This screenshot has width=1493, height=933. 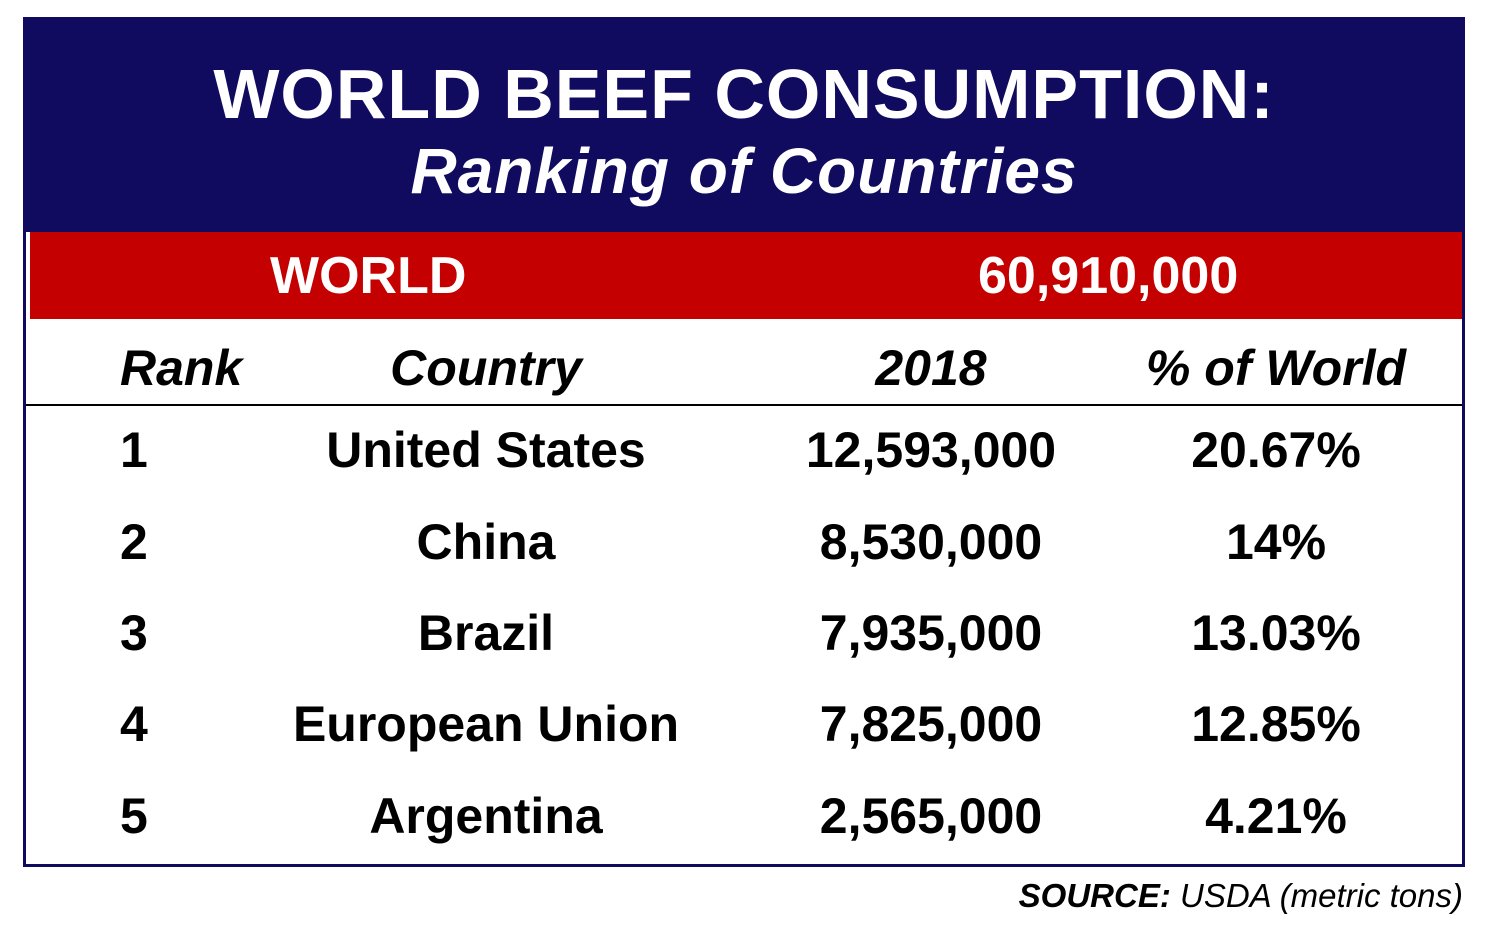 What do you see at coordinates (931, 368) in the screenshot?
I see `header-year: 2018` at bounding box center [931, 368].